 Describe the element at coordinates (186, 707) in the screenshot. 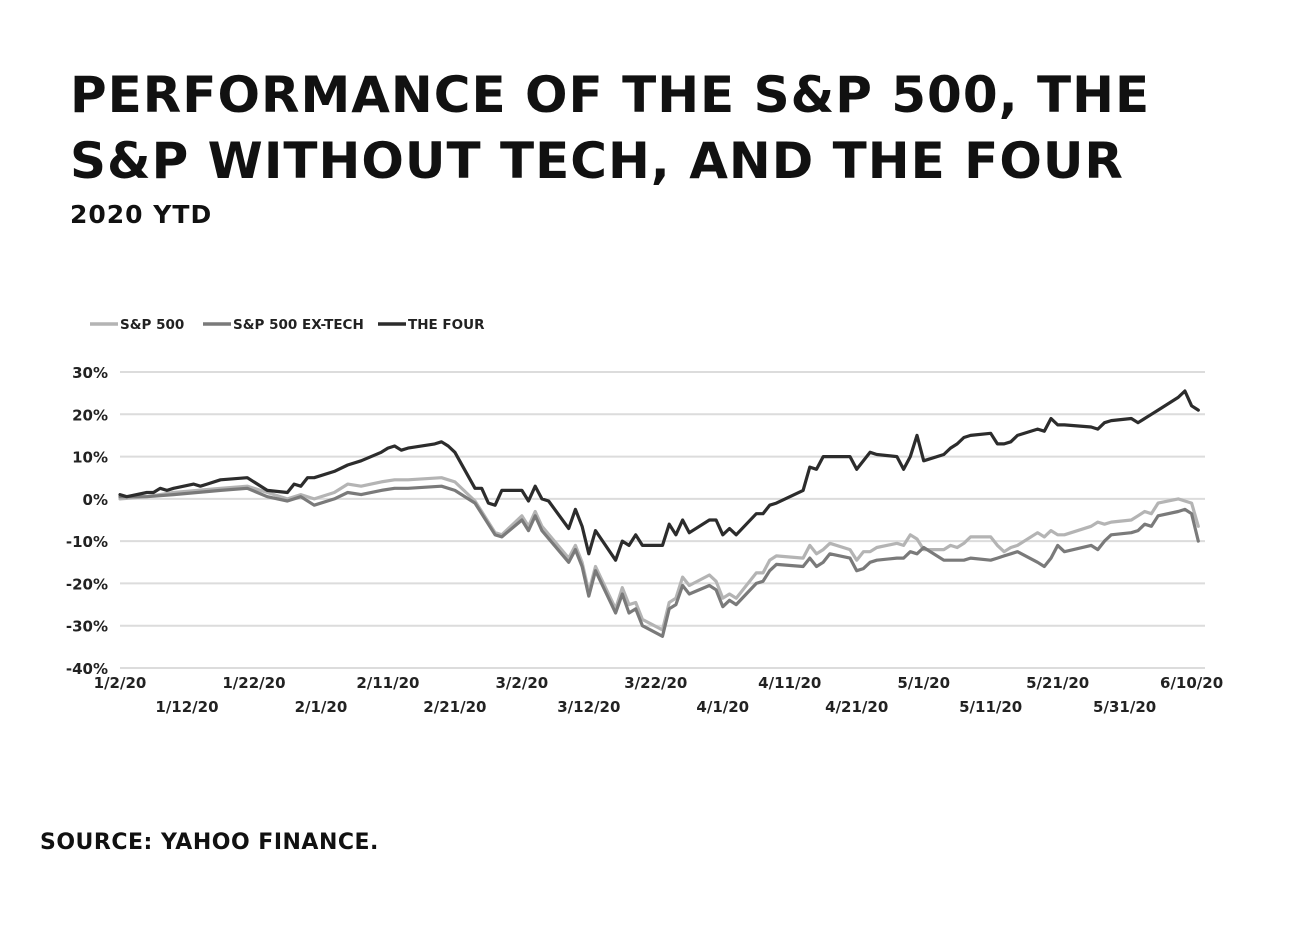

I see `x-tick-label: 1/12/20` at that location.